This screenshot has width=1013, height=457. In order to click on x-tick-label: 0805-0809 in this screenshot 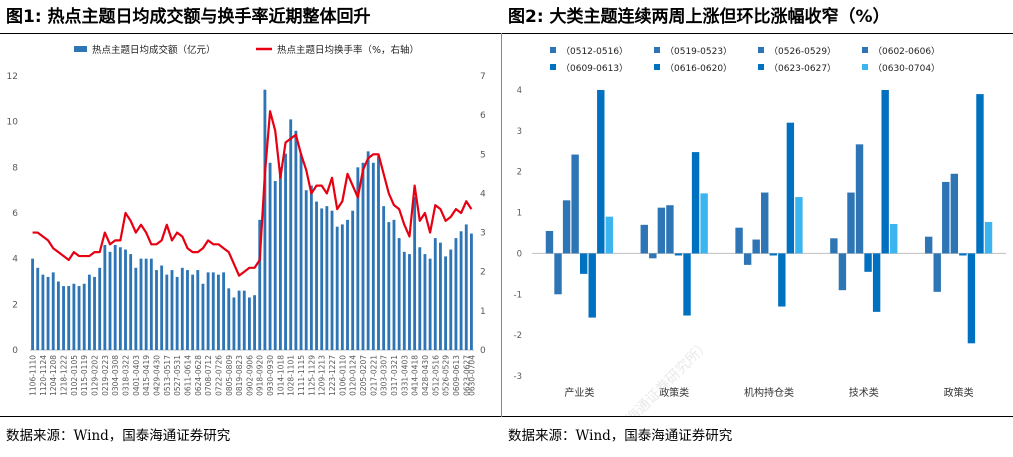, I will do `click(229, 375)`.